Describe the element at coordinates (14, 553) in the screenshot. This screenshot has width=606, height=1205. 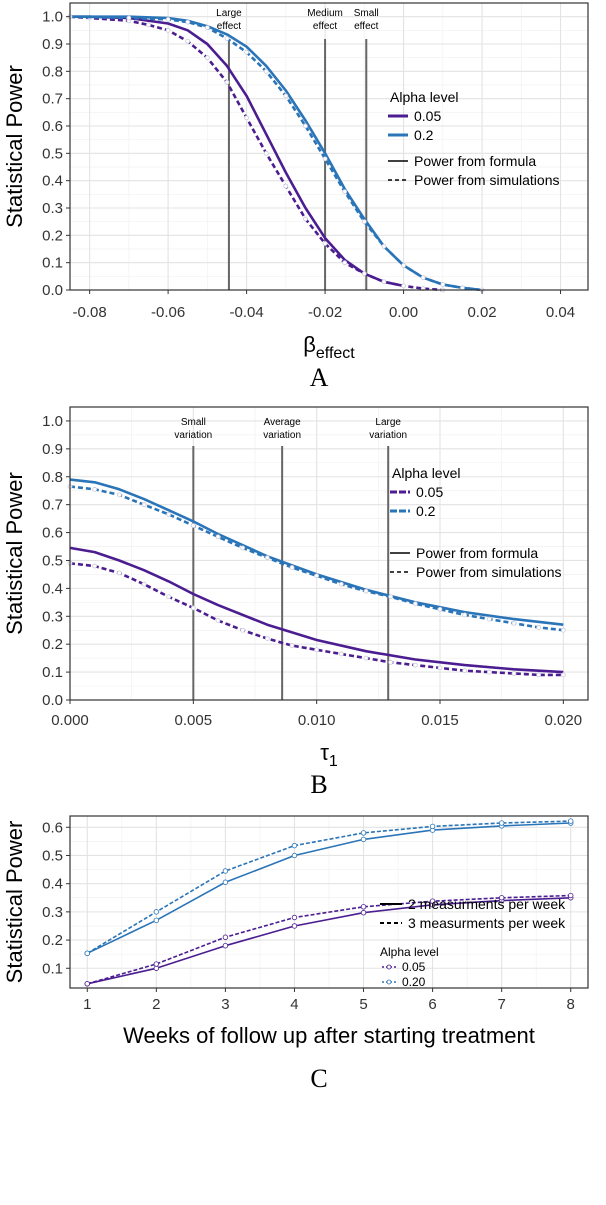
I see `y-axis-label: Statistical Power` at that location.